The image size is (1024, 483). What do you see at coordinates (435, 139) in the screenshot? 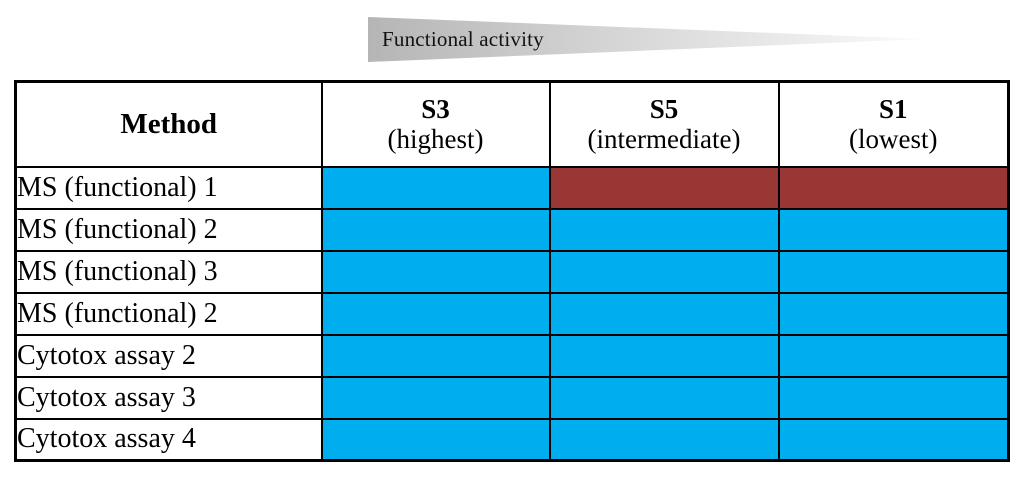
I see `column-header-s3-subtitle: (highest)` at bounding box center [435, 139].